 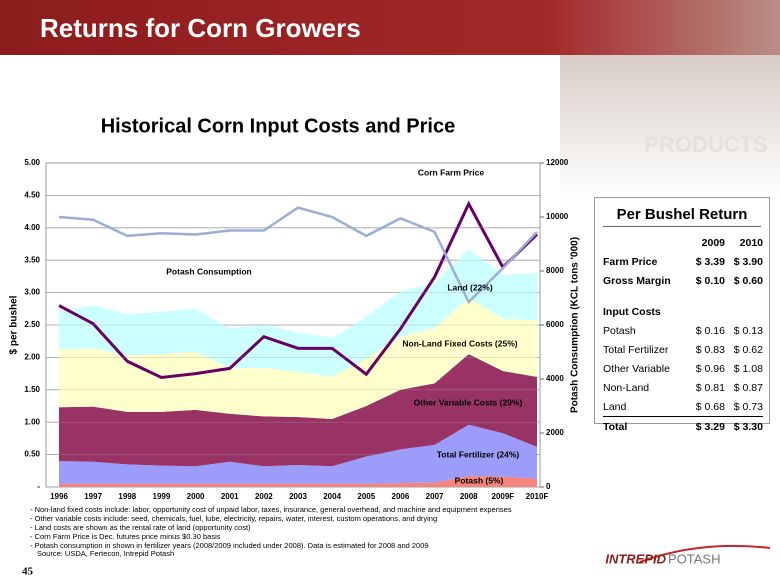 I want to click on x-tick-label: 2008, so click(x=469, y=496).